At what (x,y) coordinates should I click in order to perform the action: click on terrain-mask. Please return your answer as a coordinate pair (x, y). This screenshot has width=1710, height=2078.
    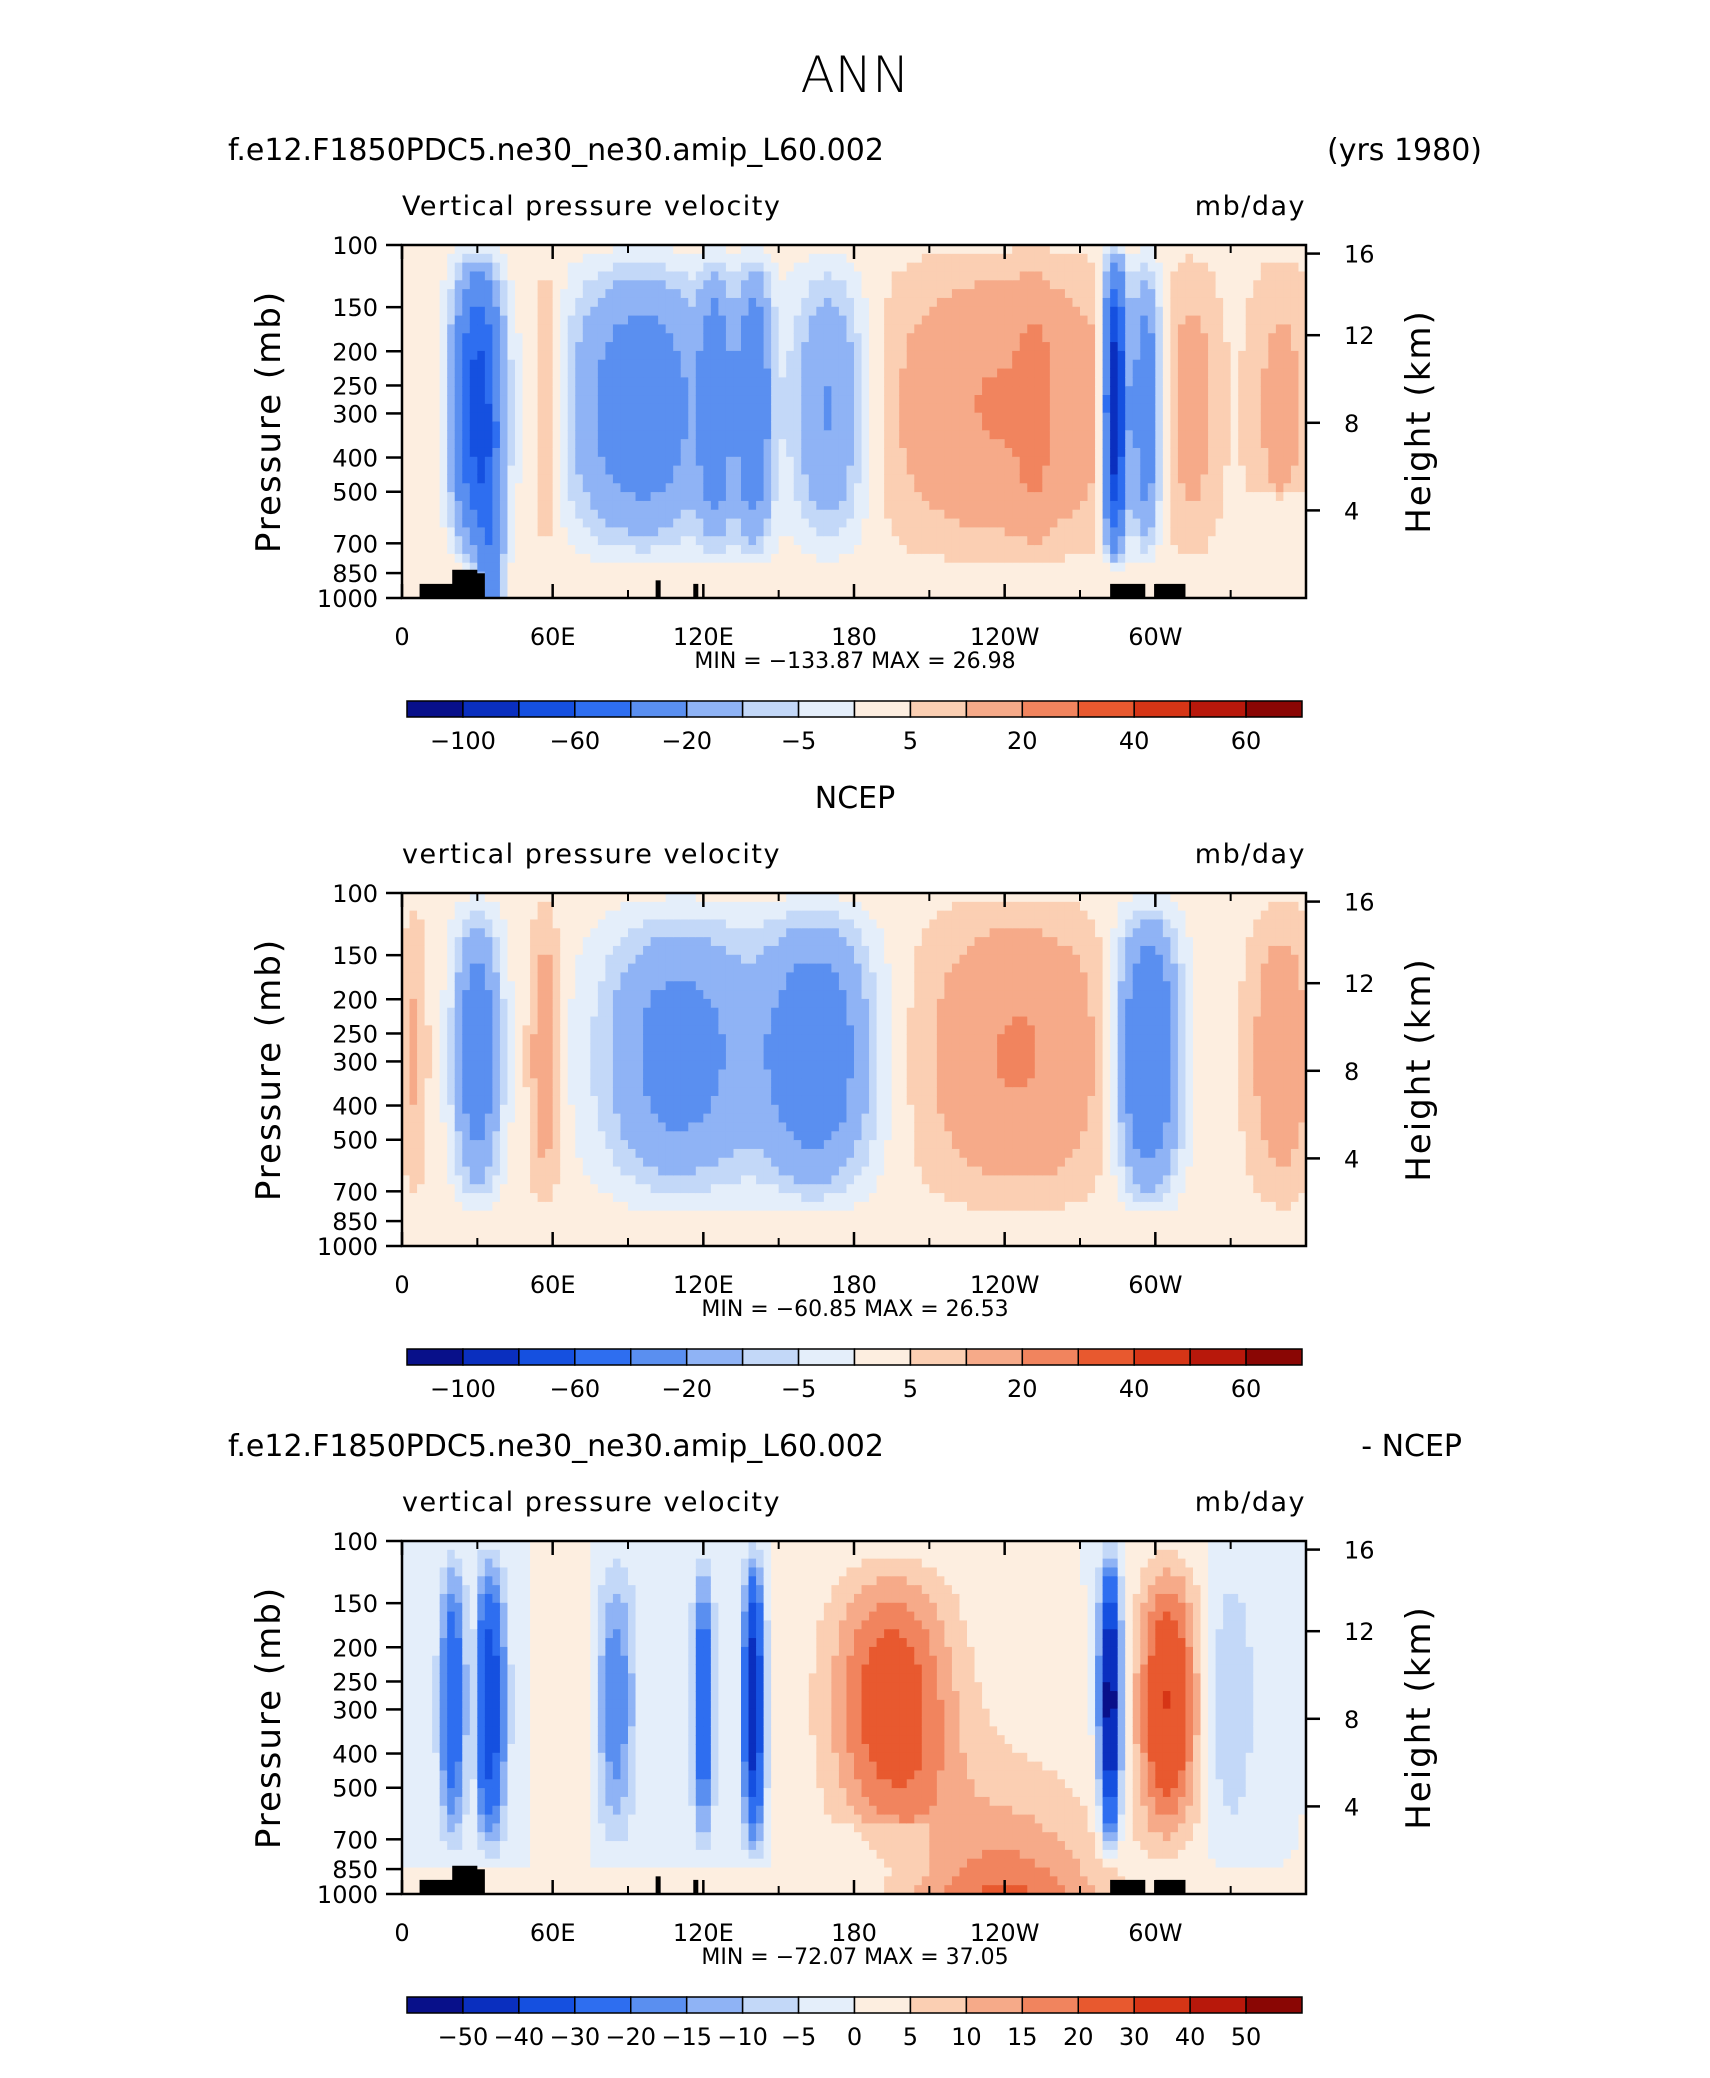
    Looking at the image, I should click on (1170, 591).